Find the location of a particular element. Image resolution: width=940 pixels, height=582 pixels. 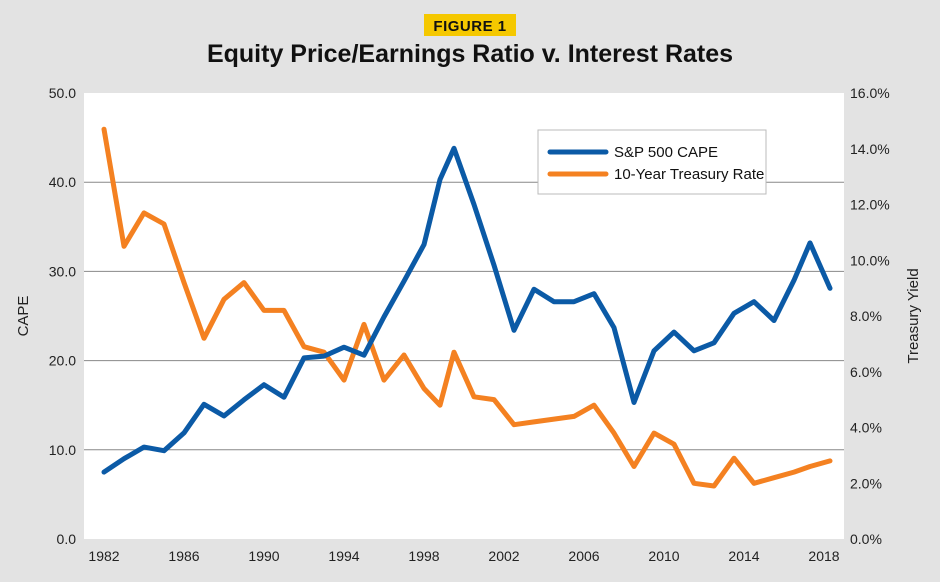

legend: S&P 500 CAPE 10-Year Treasury Rate is located at coordinates (652, 162).